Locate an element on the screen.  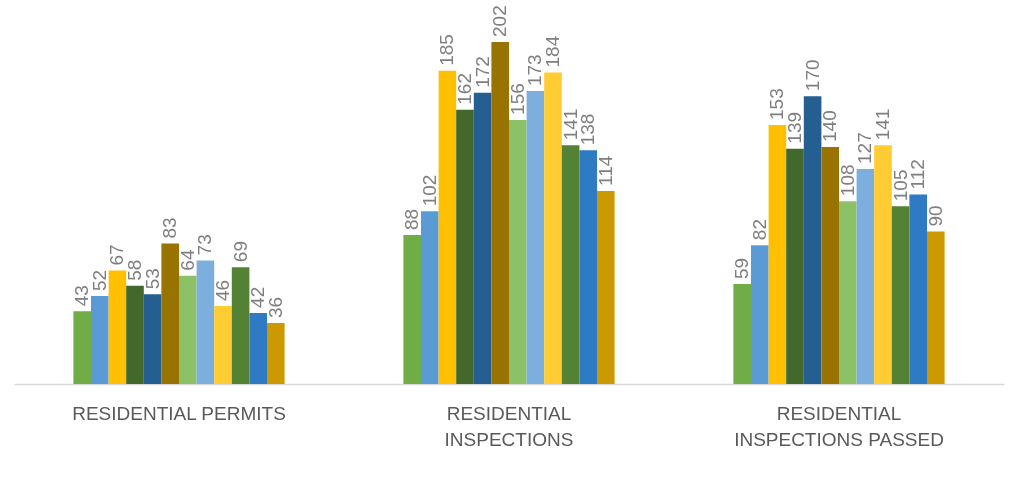
data-label: 108 is located at coordinates (847, 180).